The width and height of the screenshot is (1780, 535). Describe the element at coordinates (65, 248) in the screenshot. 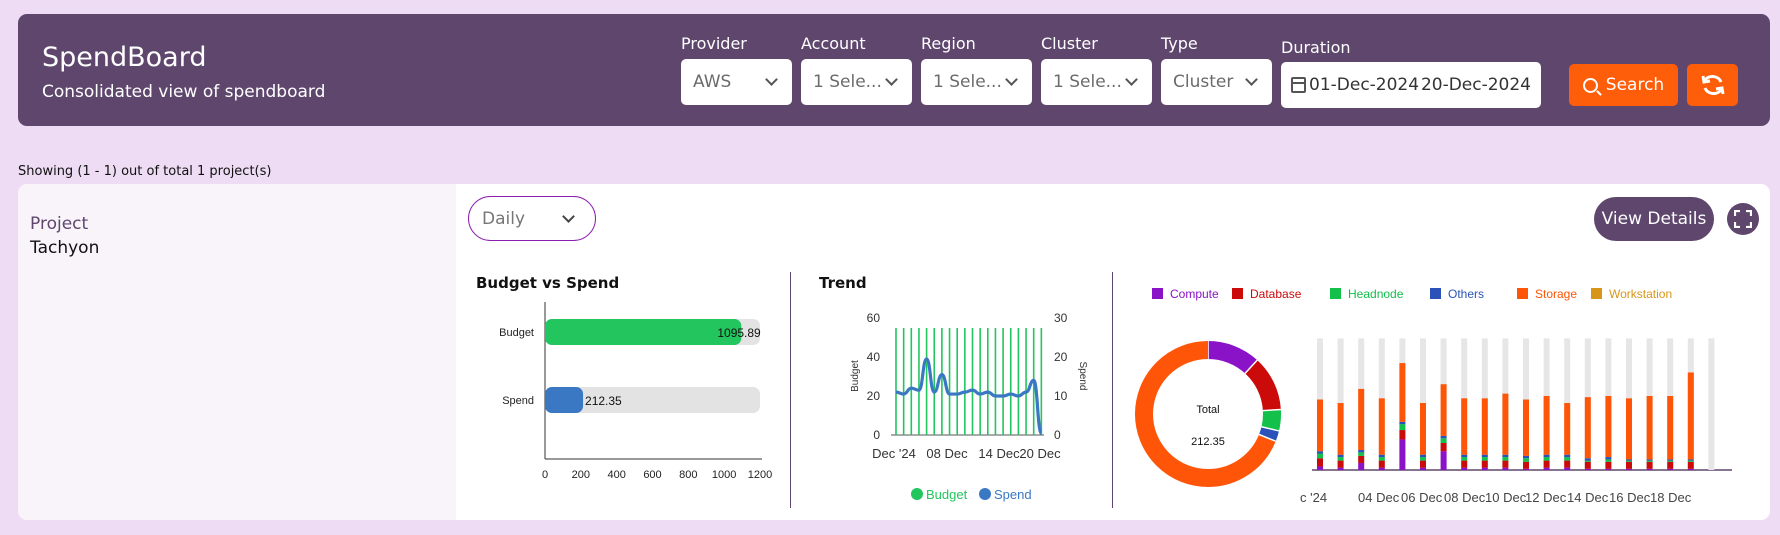

I see `project-name: Tachyon` at that location.